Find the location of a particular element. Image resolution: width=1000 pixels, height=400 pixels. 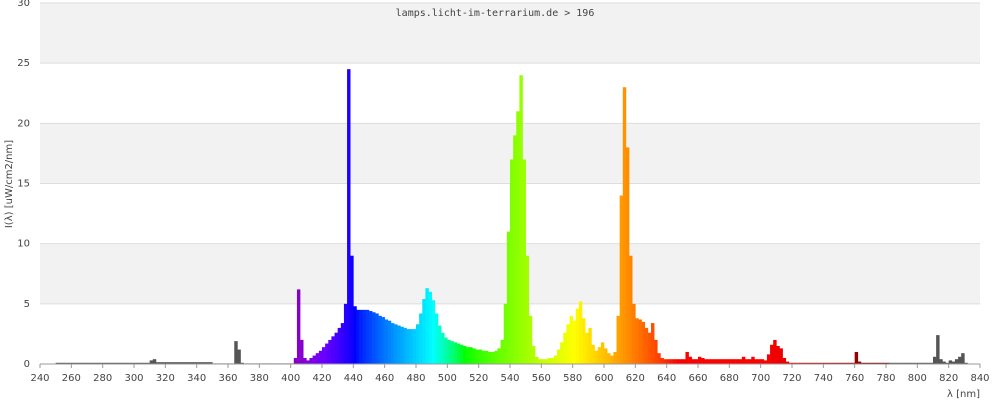

y-tick-label: 30 is located at coordinates (23, 4).